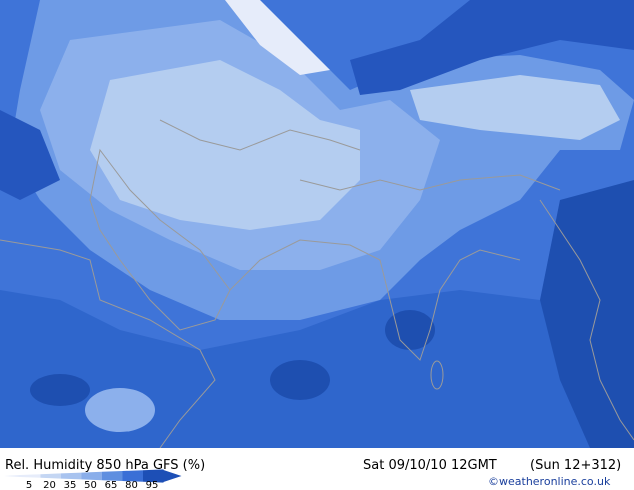 The image size is (634, 490). Describe the element at coordinates (152, 485) in the screenshot. I see `legend-label: 95` at that location.